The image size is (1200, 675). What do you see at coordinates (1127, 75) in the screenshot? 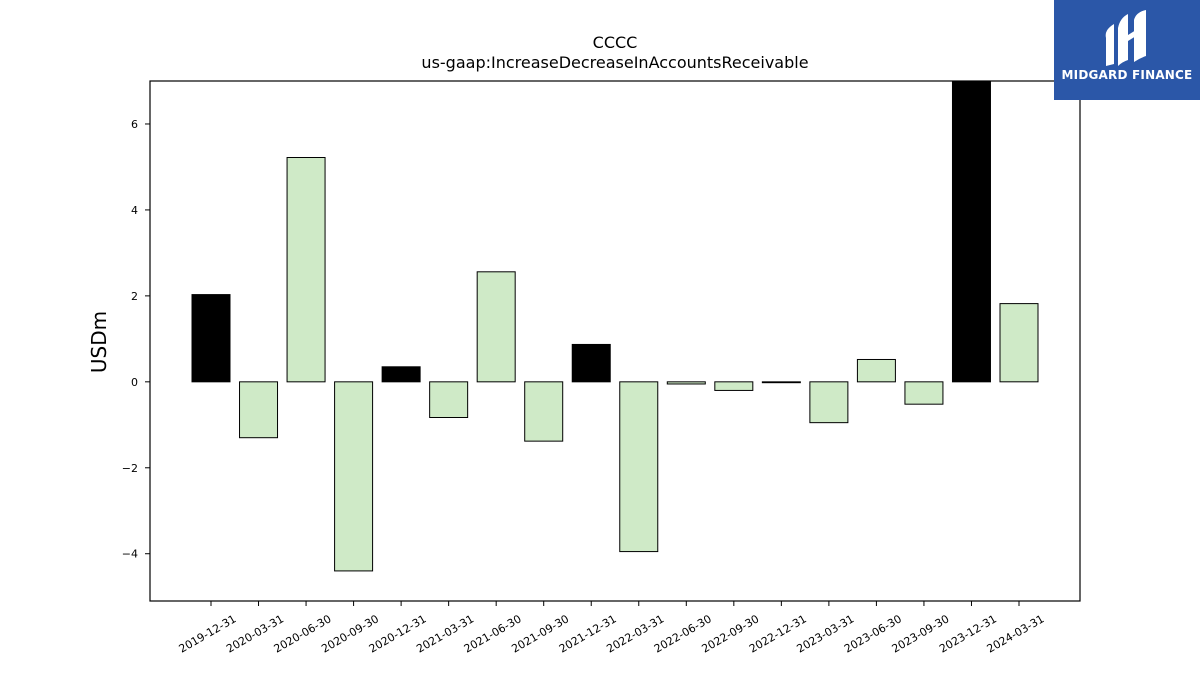
I see `logo-text: MIDGARD FINANCE` at bounding box center [1127, 75].